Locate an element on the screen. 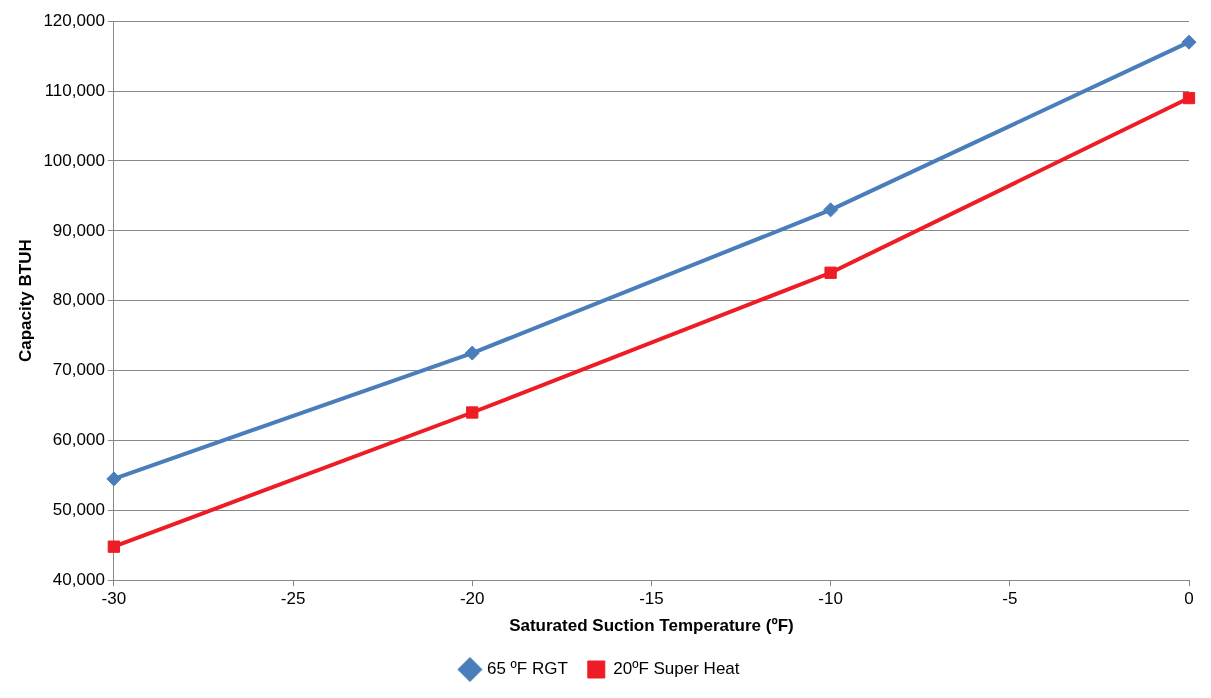 The width and height of the screenshot is (1211, 698). y-tick-label: 90,000 is located at coordinates (78, 230).